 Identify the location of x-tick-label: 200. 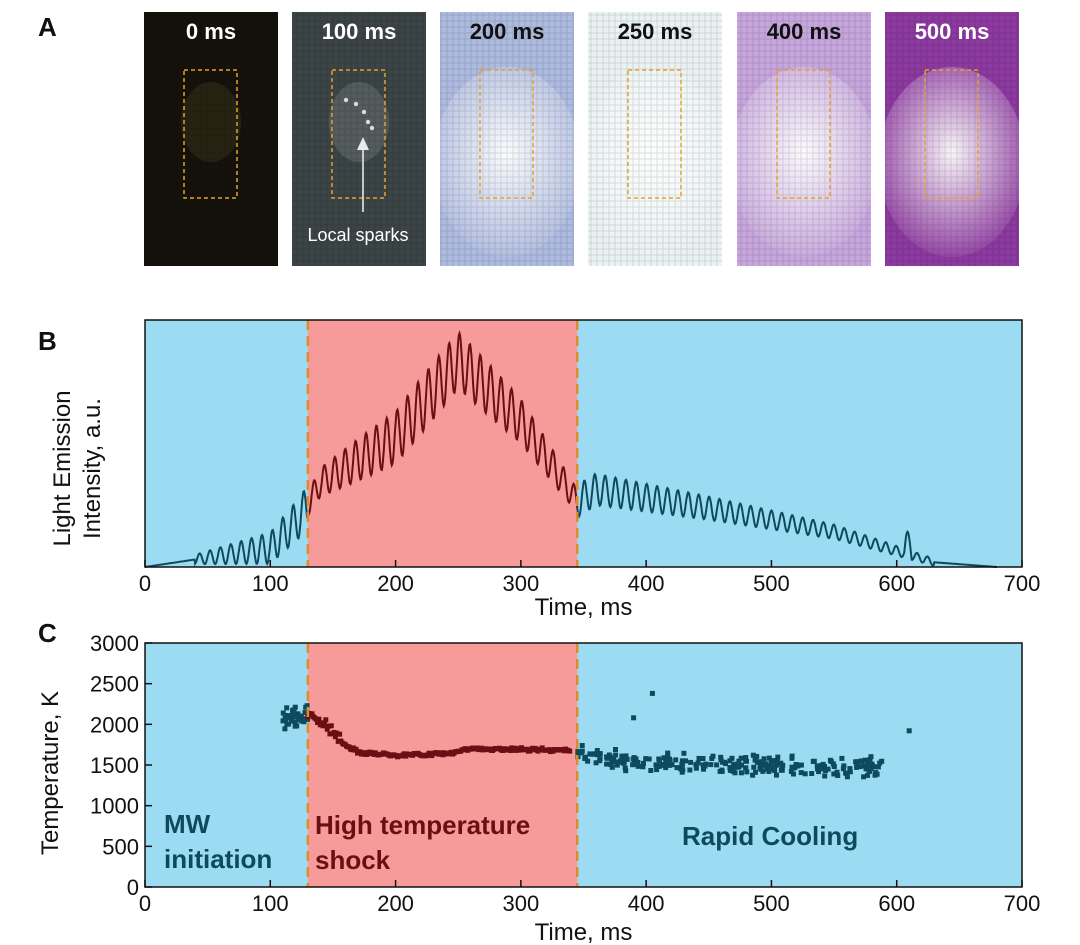
(395, 583).